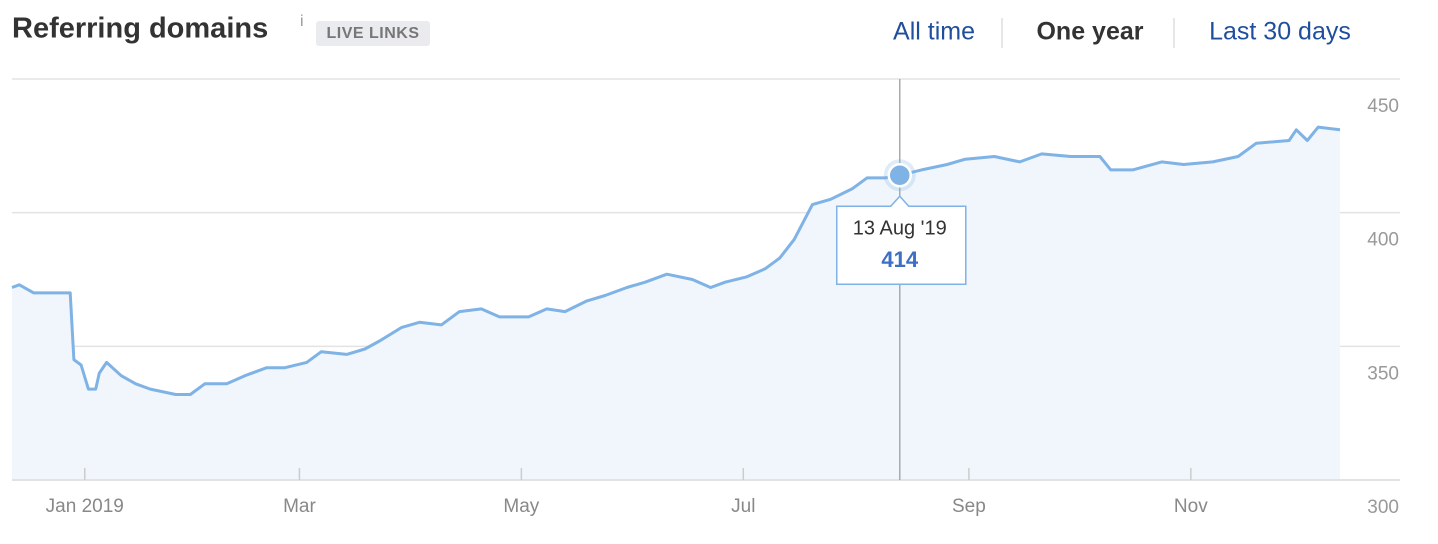 The image size is (1438, 544). I want to click on tooltip-date: 13 Aug '19, so click(900, 229).